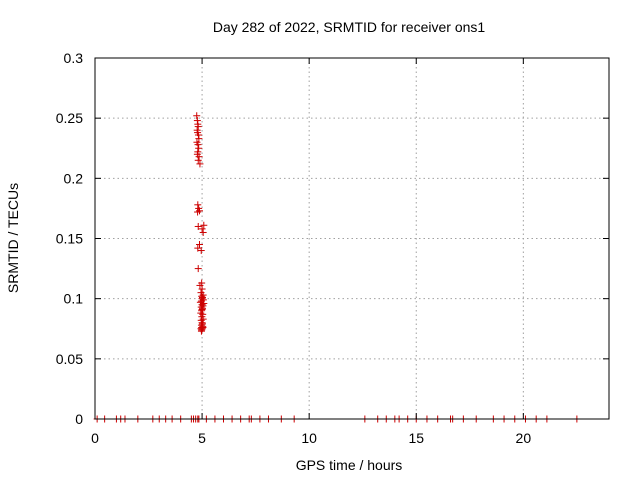 The image size is (640, 480). Describe the element at coordinates (524, 438) in the screenshot. I see `x-tick-label: 20` at that location.